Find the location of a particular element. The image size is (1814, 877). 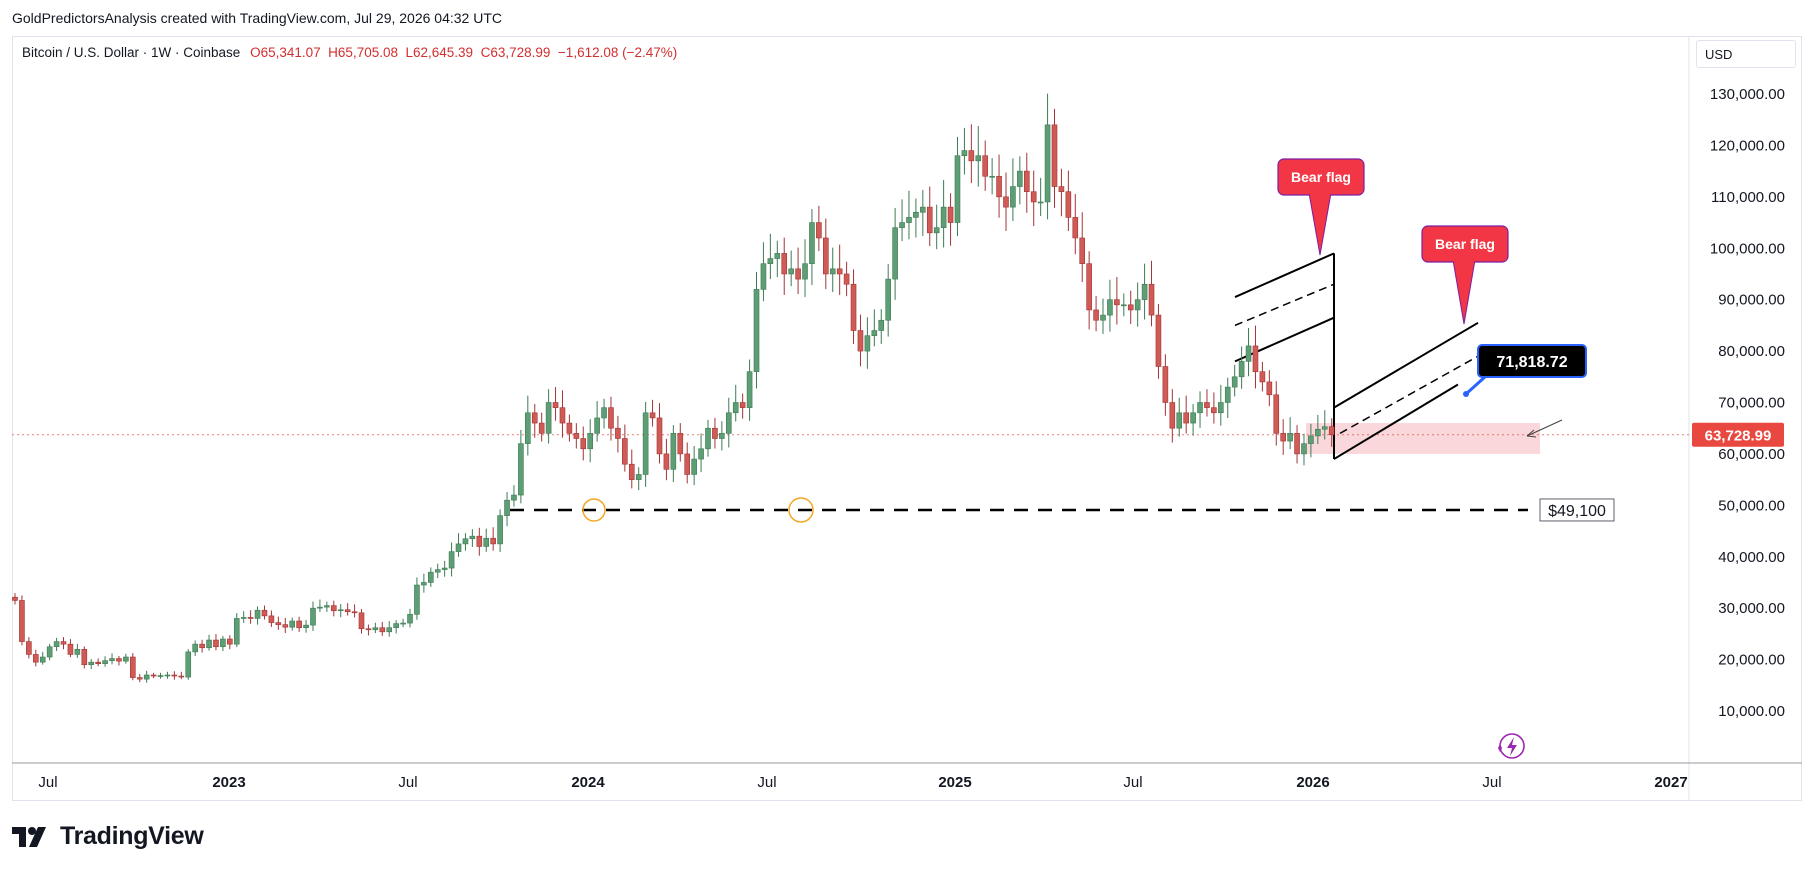

legend-high: H65,705.08 is located at coordinates (363, 52).